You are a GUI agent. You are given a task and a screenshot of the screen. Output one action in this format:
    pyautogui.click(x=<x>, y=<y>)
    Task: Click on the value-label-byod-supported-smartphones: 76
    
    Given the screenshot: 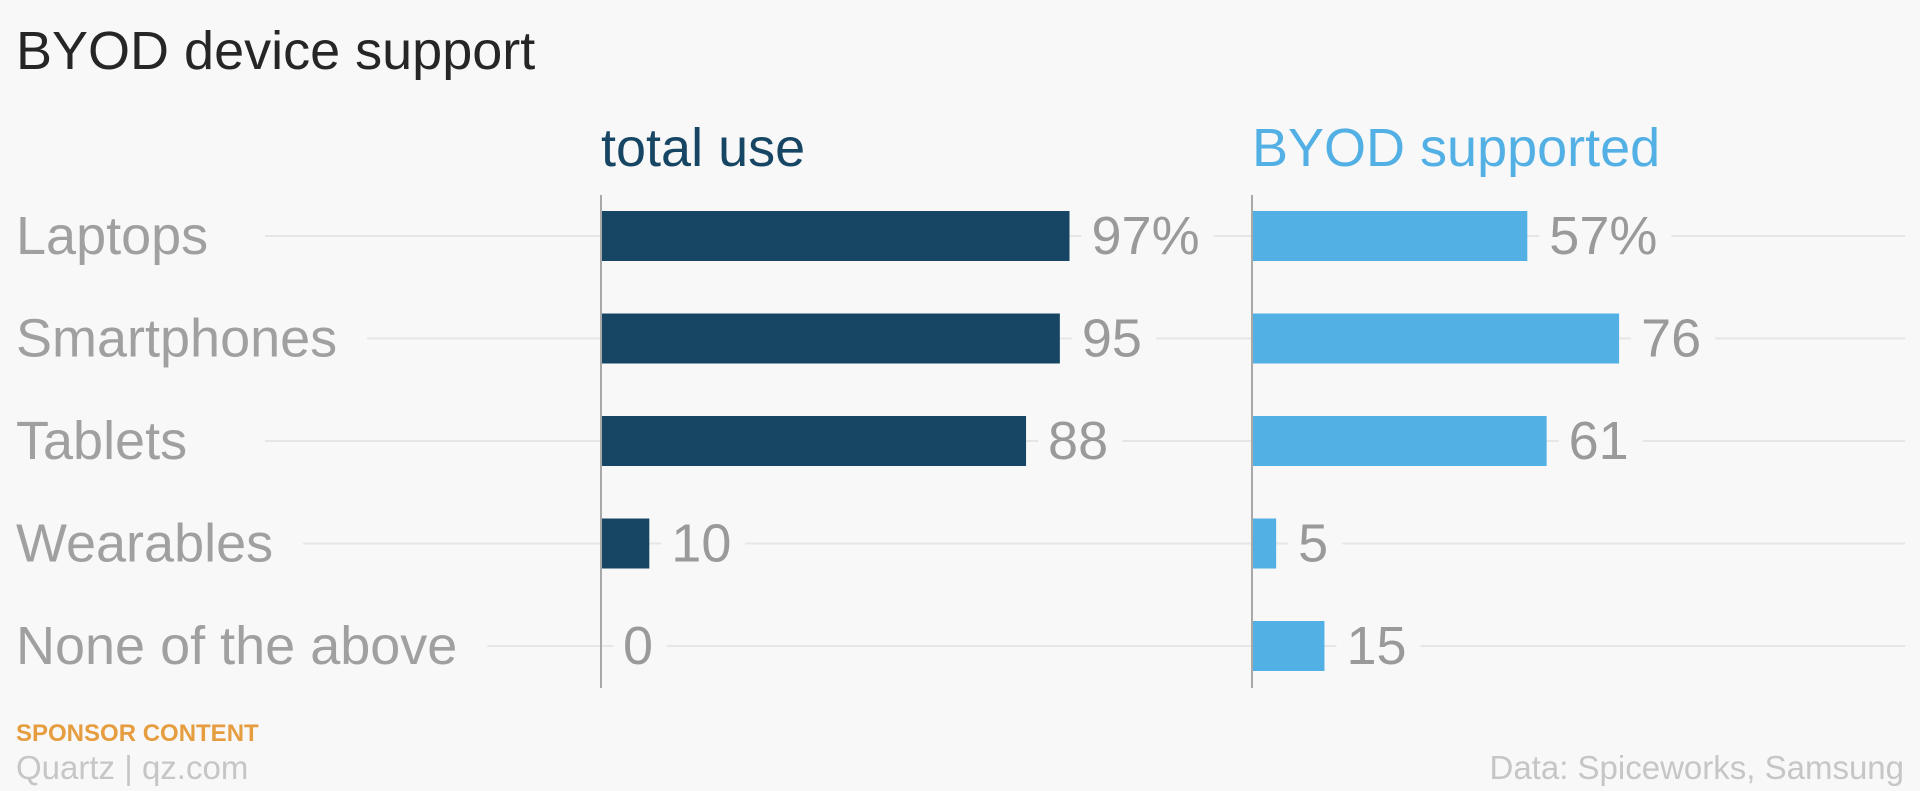 What is the action you would take?
    pyautogui.click(x=1671, y=339)
    